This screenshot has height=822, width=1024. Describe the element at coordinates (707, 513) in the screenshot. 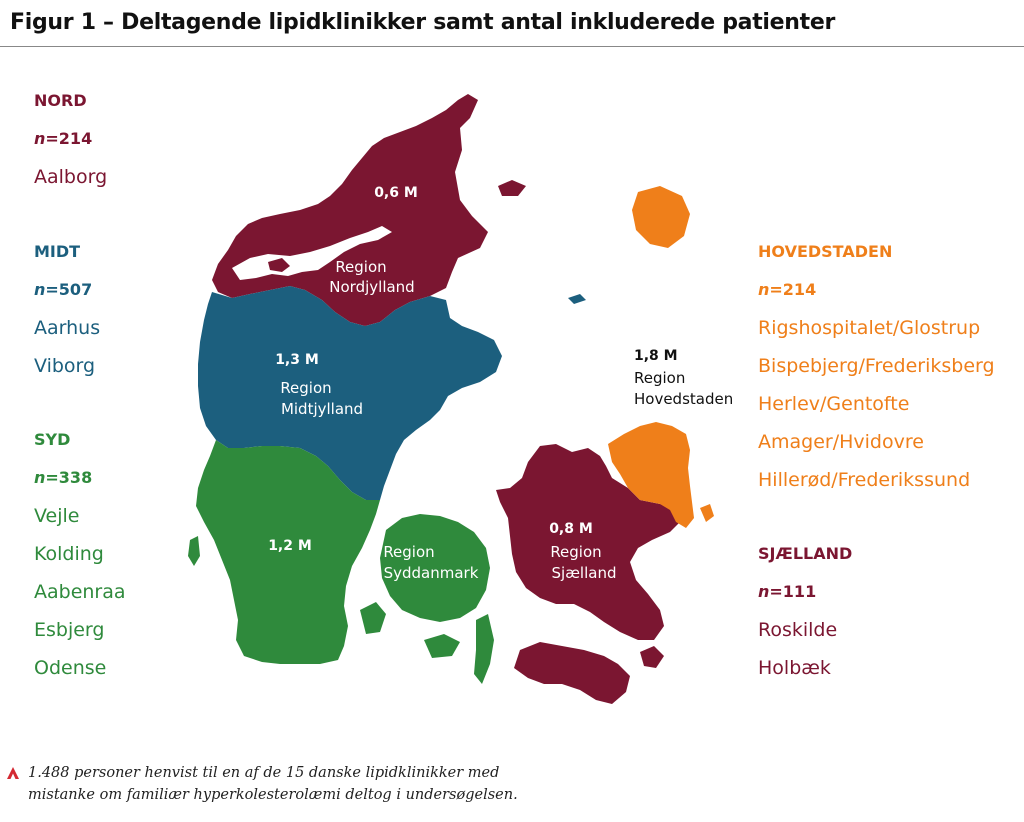

I see `amager-island` at that location.